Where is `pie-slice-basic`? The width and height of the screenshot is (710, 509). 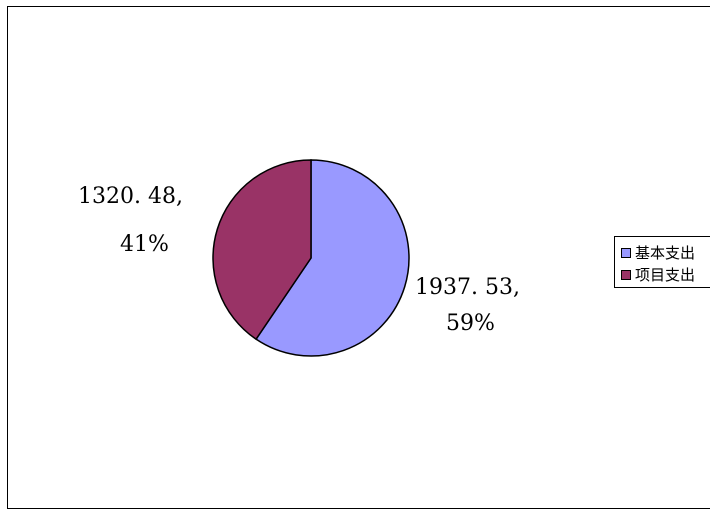 pie-slice-basic is located at coordinates (332, 258).